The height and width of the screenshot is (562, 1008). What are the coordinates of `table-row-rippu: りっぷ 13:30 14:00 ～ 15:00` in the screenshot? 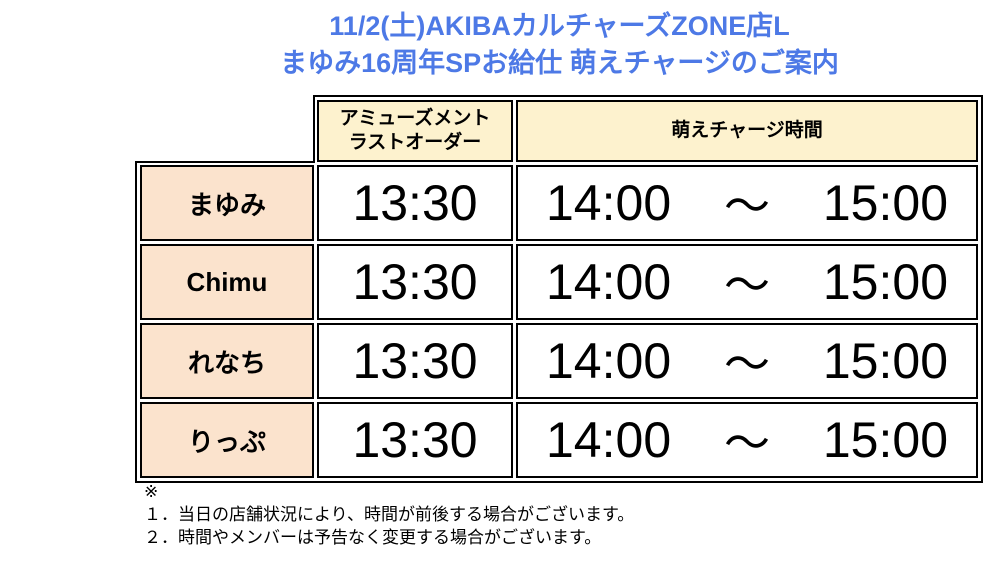 It's located at (559, 440).